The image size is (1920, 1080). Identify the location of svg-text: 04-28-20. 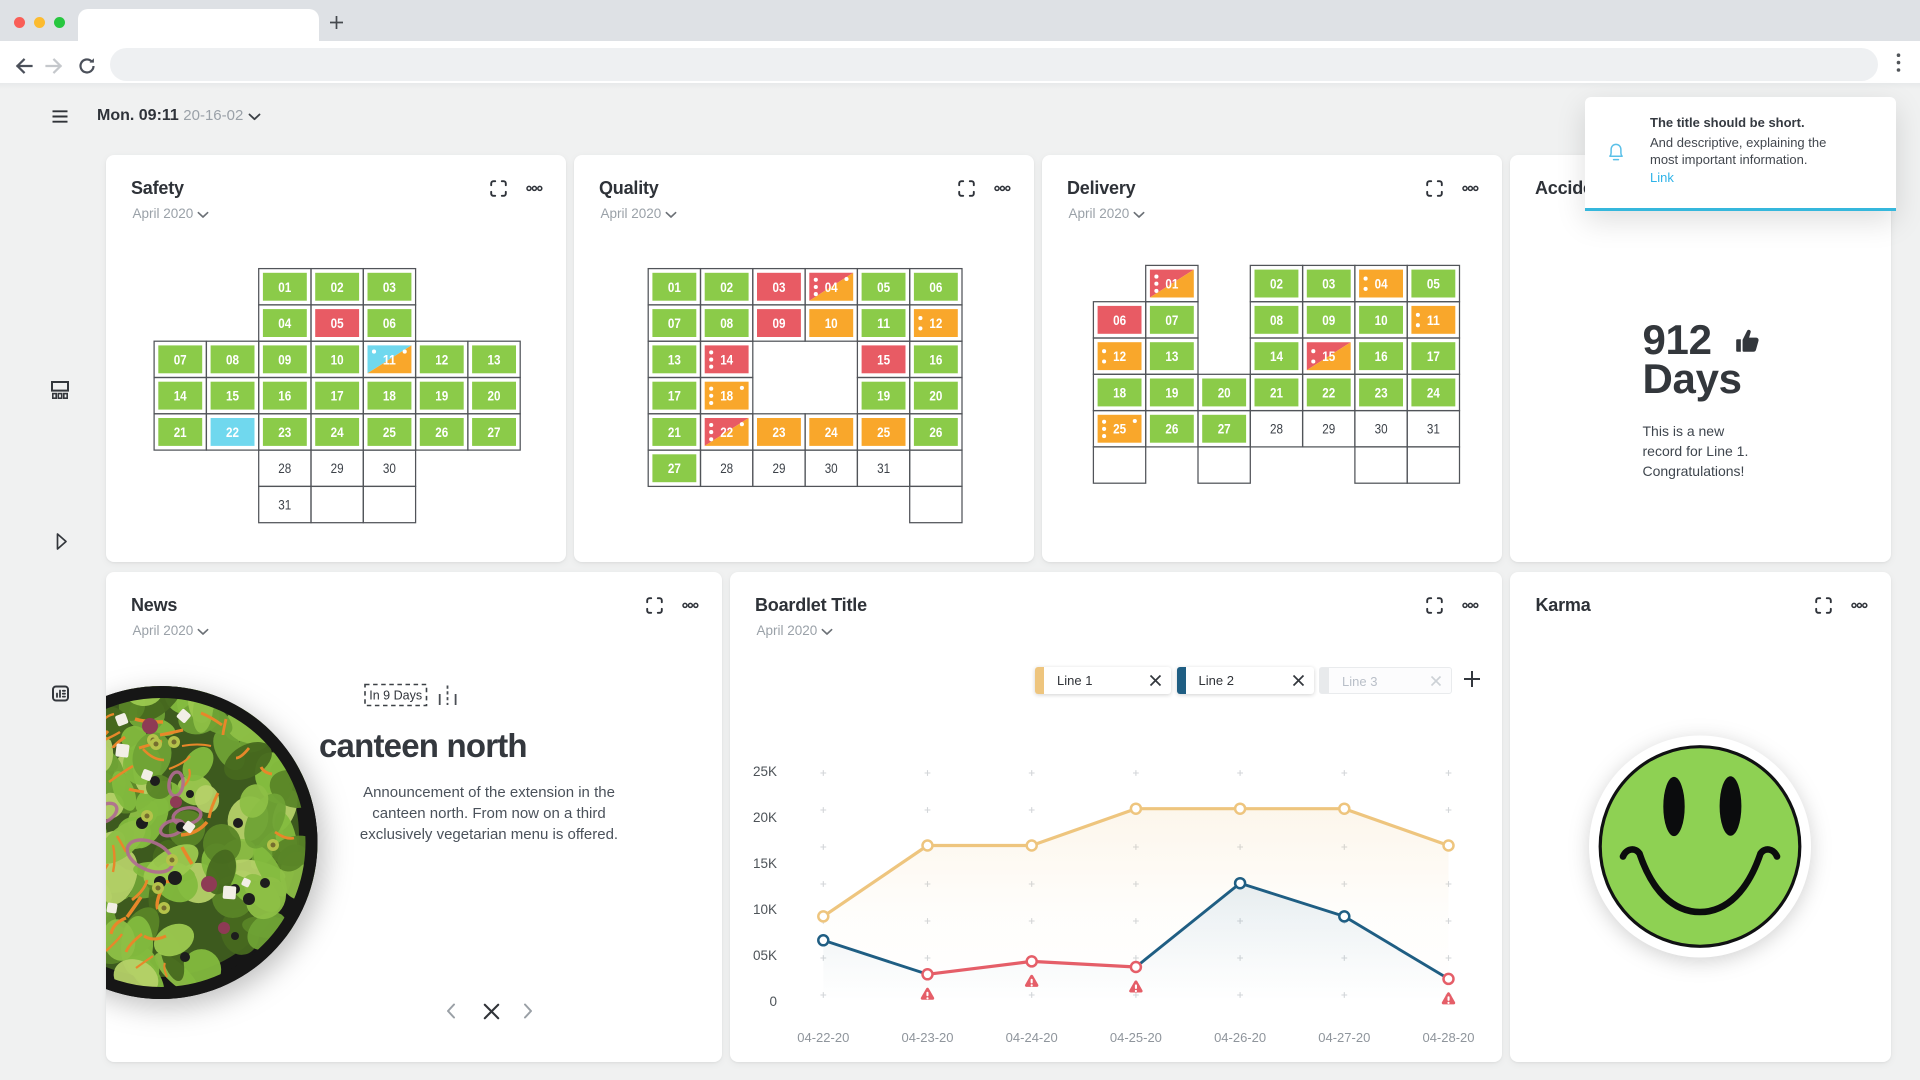
(1448, 1037).